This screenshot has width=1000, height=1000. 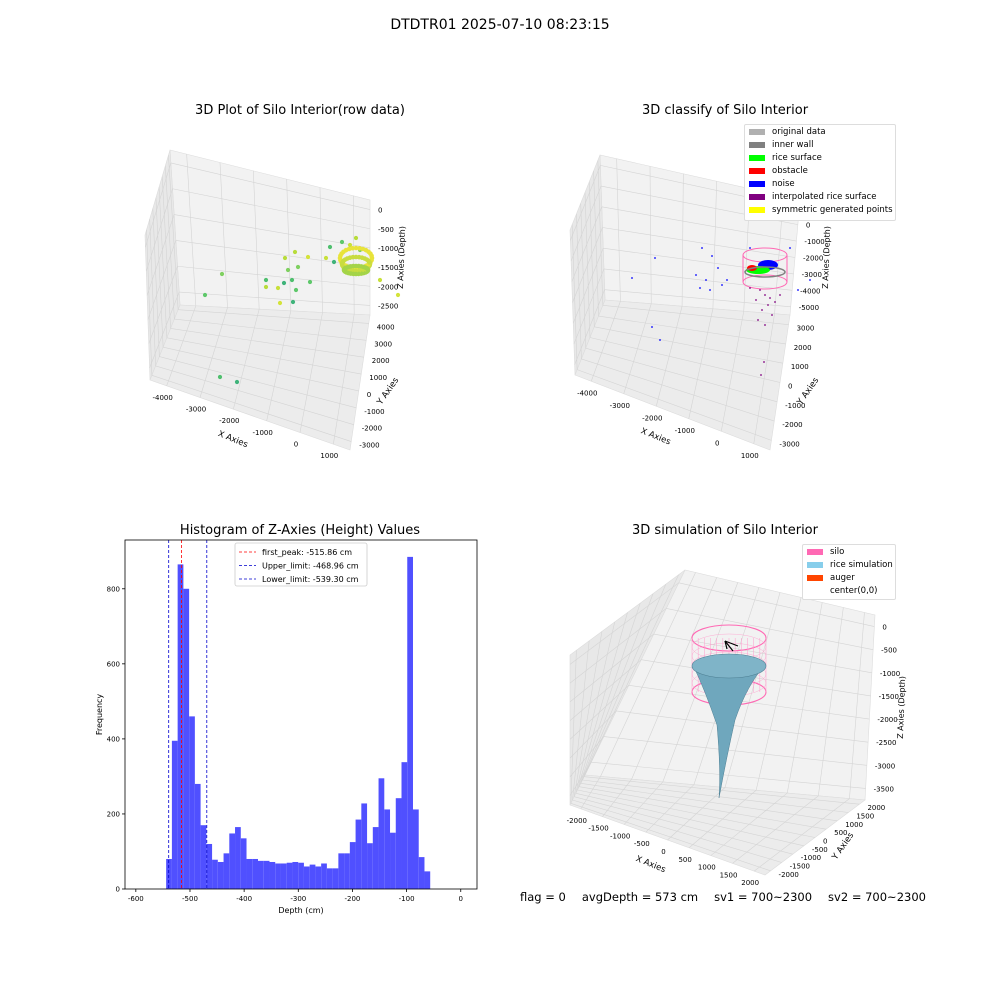 I want to click on histogram-x-tick-label: 0, so click(x=461, y=899).